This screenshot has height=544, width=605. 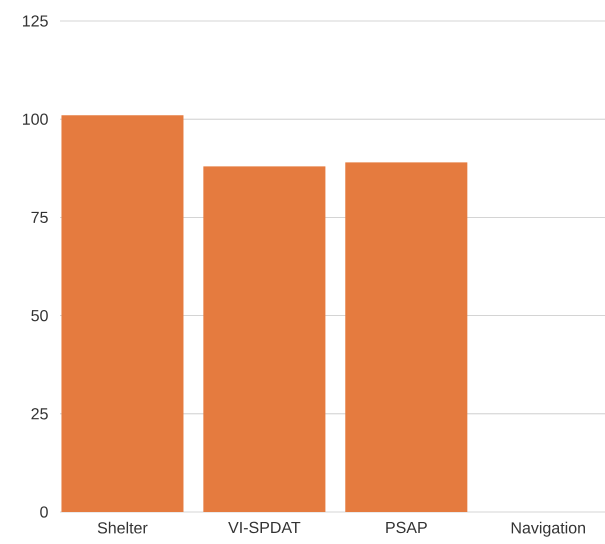 What do you see at coordinates (548, 529) in the screenshot?
I see `x-tick-label: Navigation` at bounding box center [548, 529].